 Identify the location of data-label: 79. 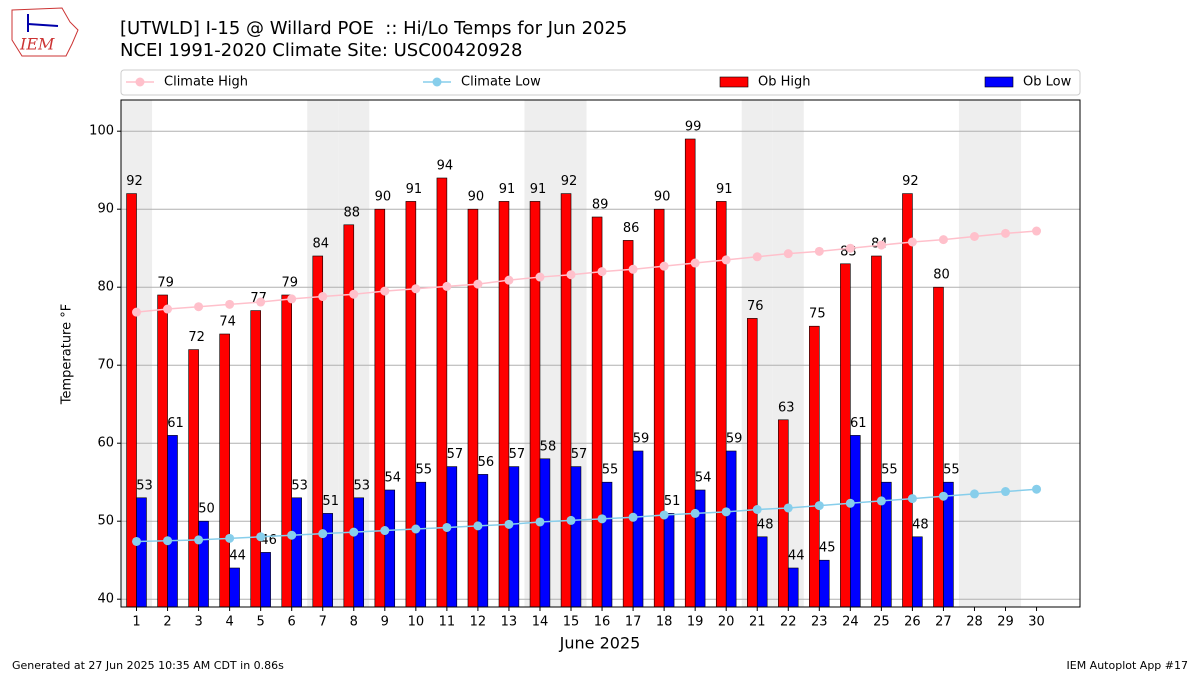
(289, 283).